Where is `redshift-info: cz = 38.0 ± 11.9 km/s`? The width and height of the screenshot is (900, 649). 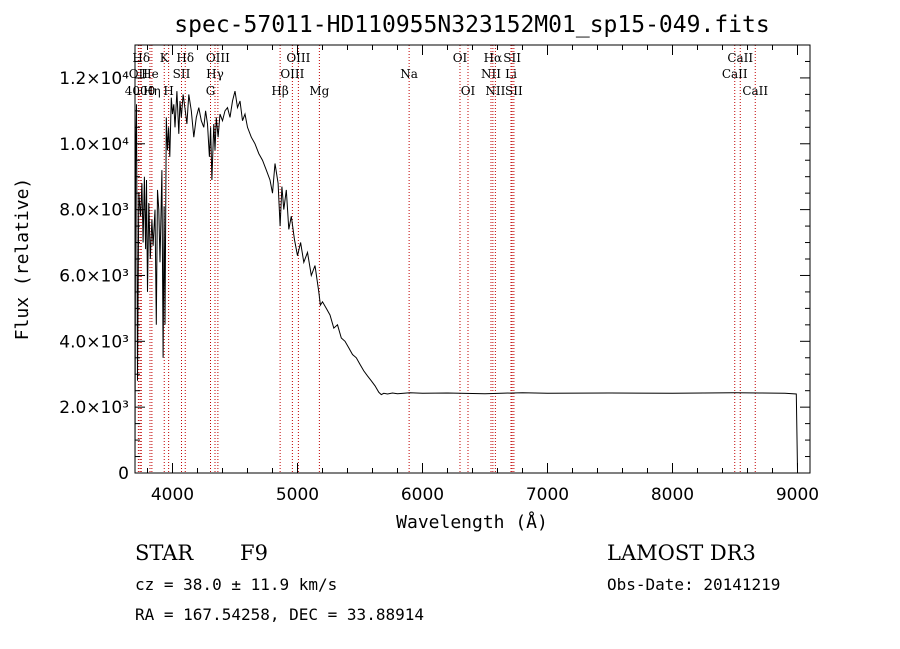 redshift-info: cz = 38.0 ± 11.9 km/s is located at coordinates (236, 584).